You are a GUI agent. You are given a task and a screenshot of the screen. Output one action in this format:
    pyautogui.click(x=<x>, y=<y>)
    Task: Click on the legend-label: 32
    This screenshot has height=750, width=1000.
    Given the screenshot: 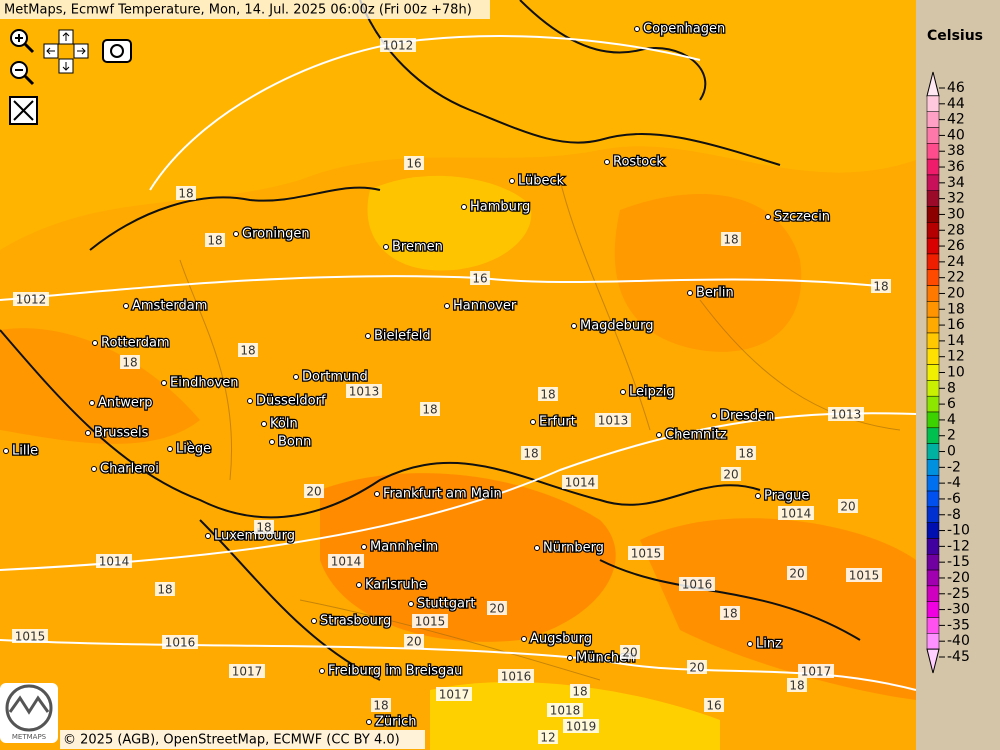 What is the action you would take?
    pyautogui.click(x=956, y=199)
    